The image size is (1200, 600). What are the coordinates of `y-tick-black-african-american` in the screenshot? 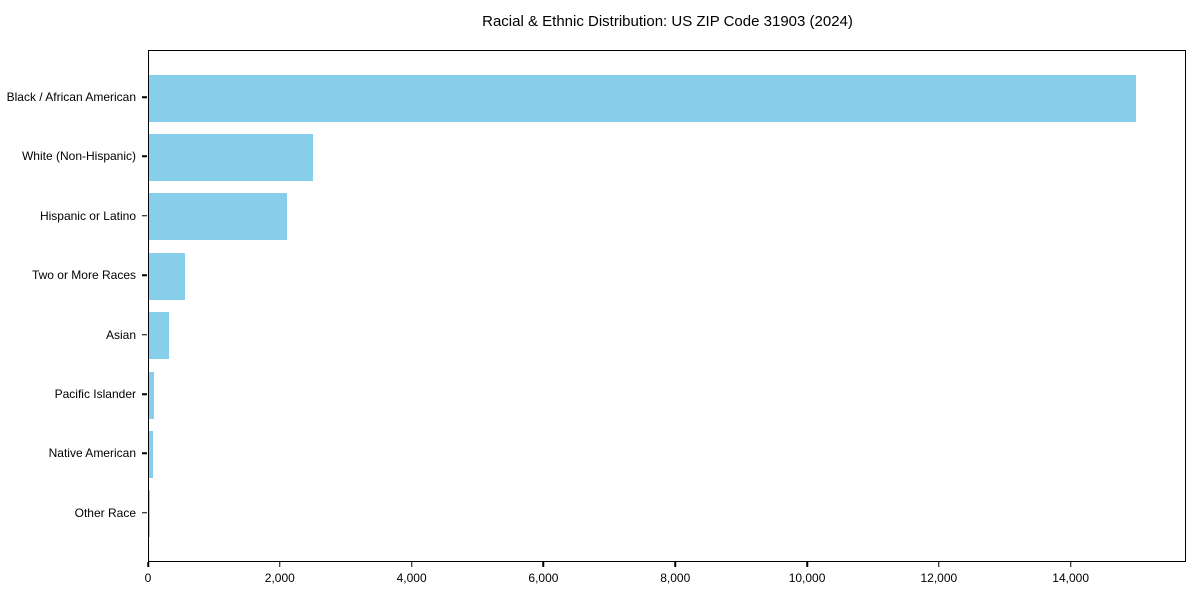 It's located at (144, 97).